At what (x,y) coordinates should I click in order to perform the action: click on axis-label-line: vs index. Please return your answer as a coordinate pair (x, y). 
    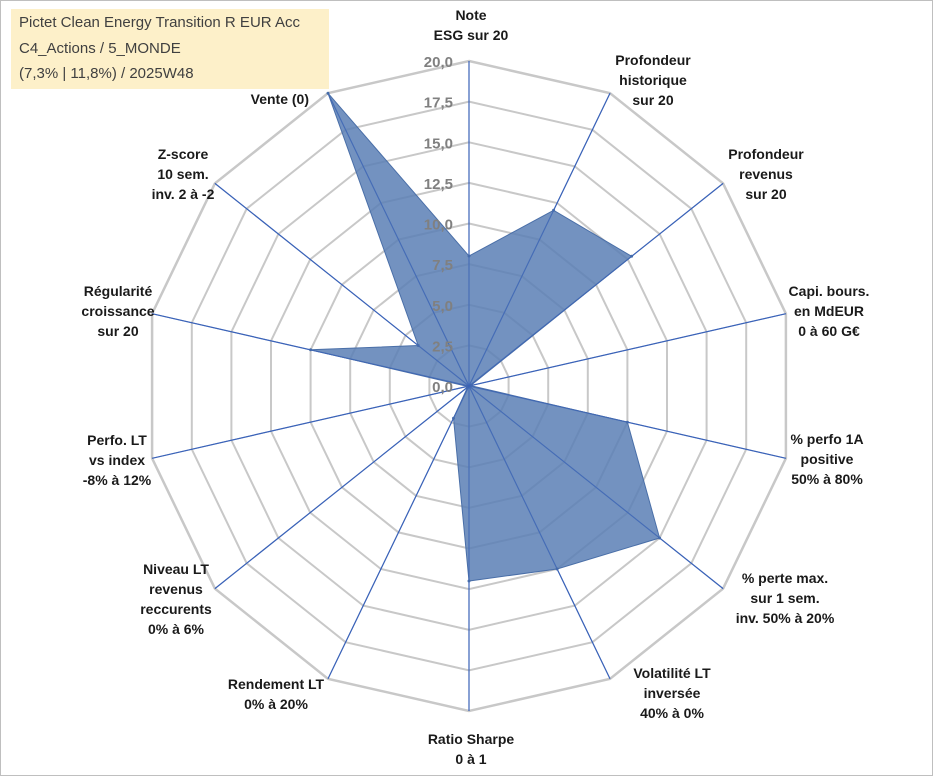
    Looking at the image, I should click on (117, 460).